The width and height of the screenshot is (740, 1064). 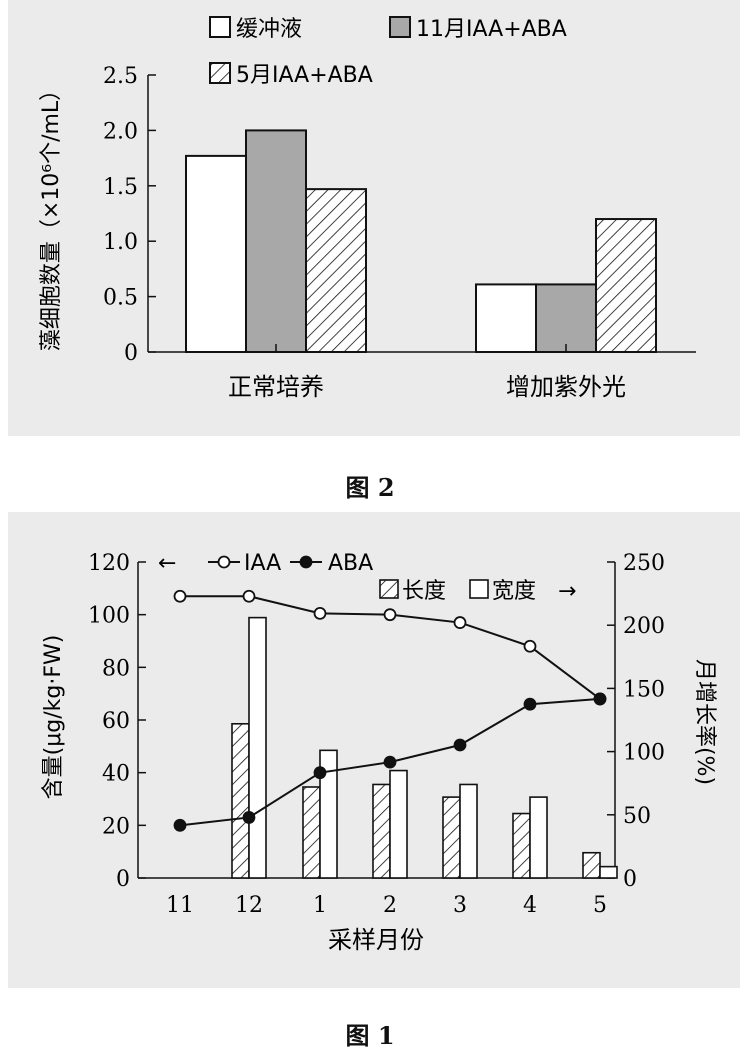 What do you see at coordinates (269, 29) in the screenshot?
I see `legend-label: 缓冲液` at bounding box center [269, 29].